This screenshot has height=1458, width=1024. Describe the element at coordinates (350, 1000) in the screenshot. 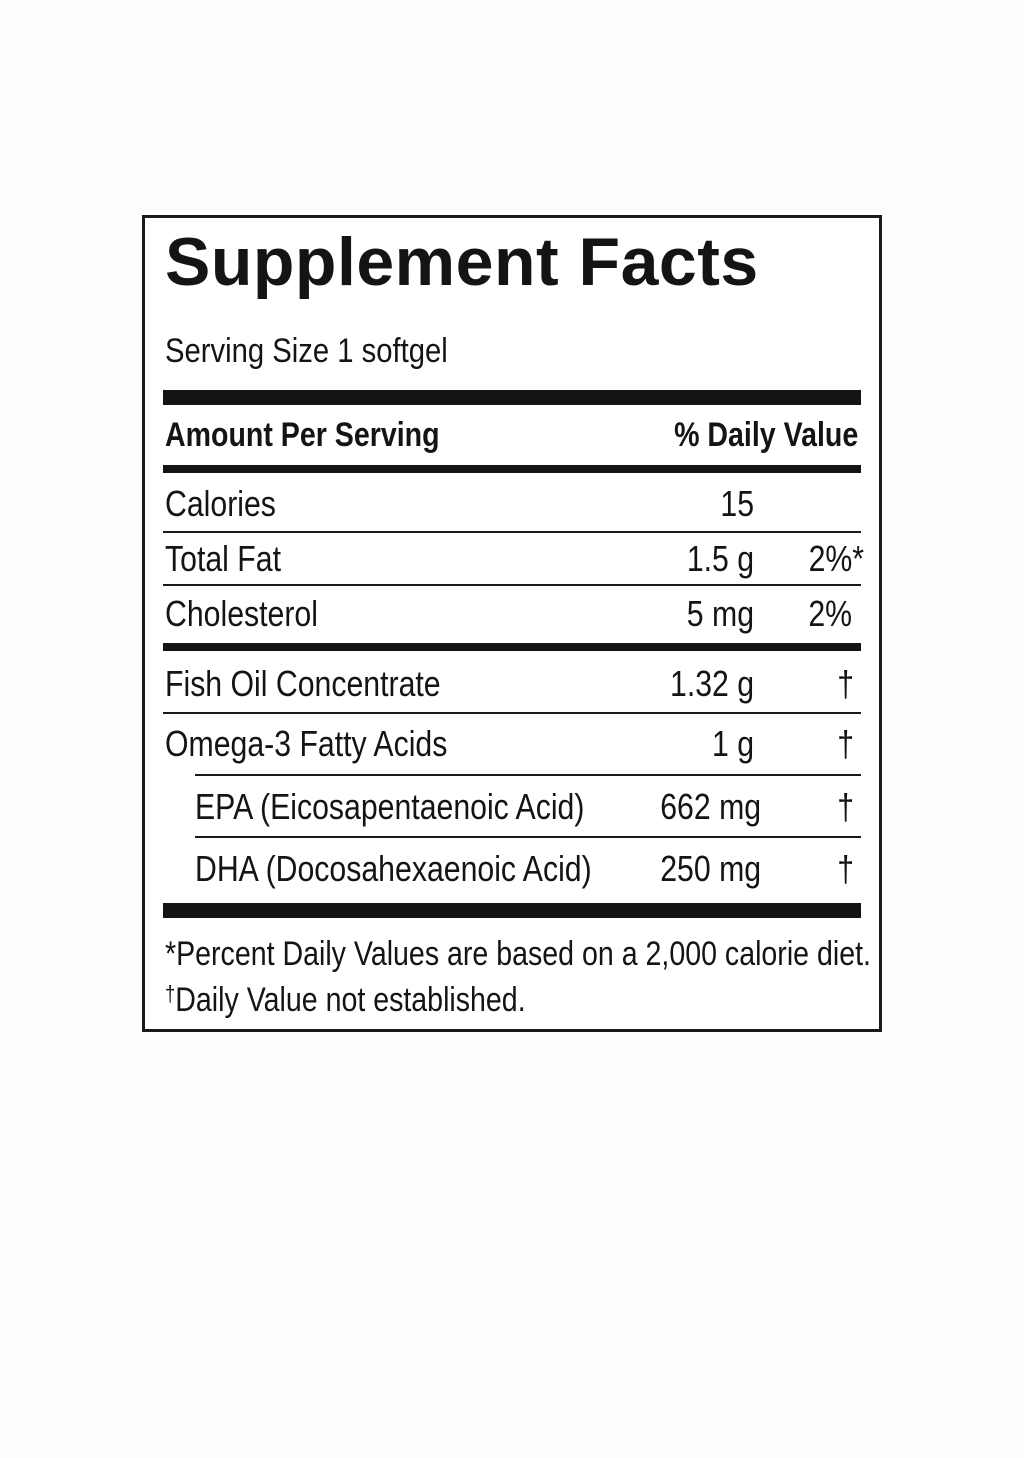

I see `footnote-text: Daily Value not established.` at that location.